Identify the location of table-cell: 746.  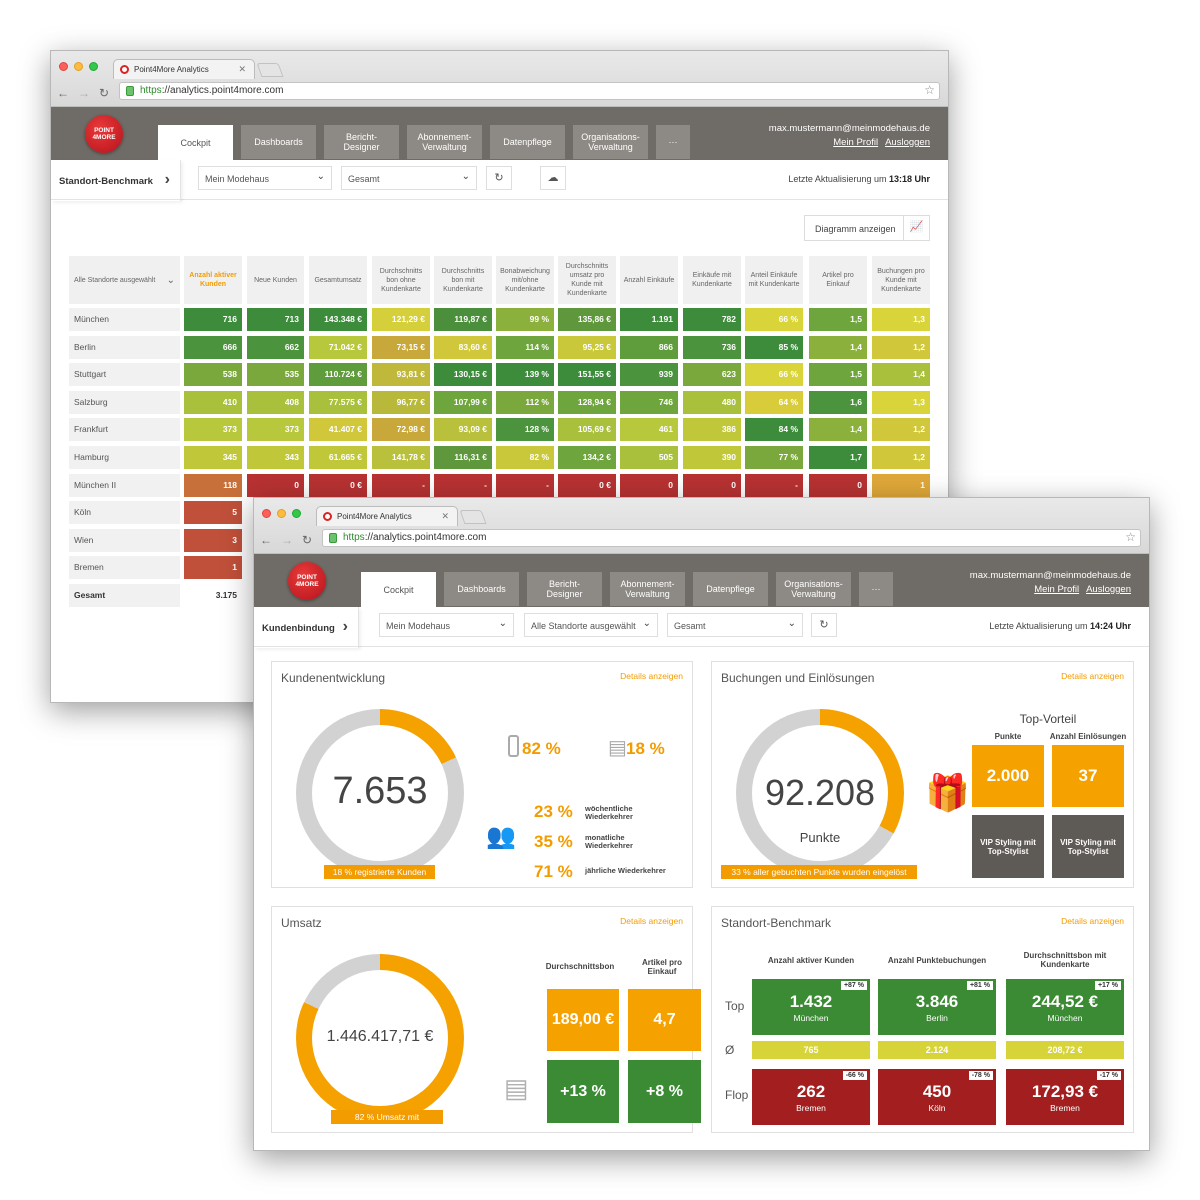
(649, 402).